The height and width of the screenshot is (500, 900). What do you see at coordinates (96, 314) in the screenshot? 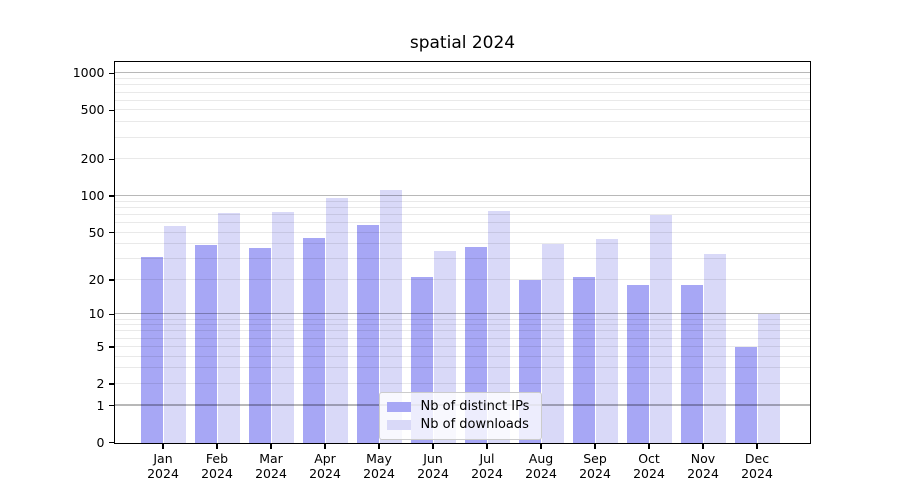
I see `y-tick-label: 10` at bounding box center [96, 314].